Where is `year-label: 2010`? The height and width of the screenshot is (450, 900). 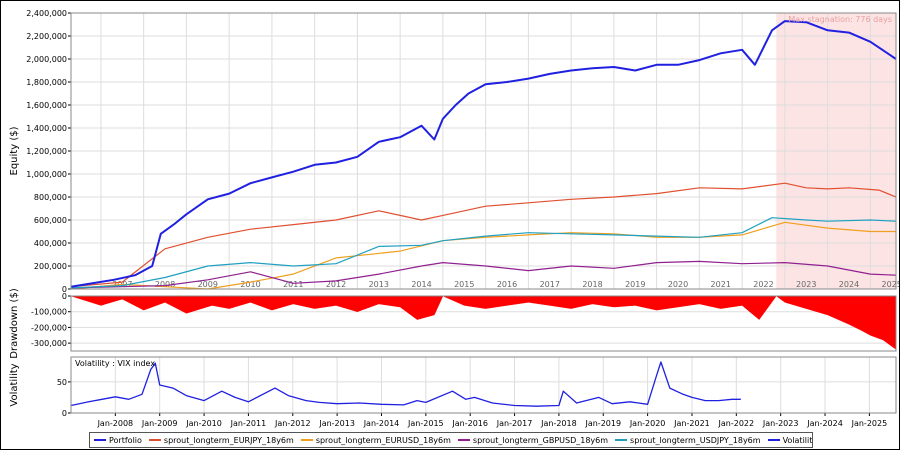 year-label: 2010 is located at coordinates (250, 284).